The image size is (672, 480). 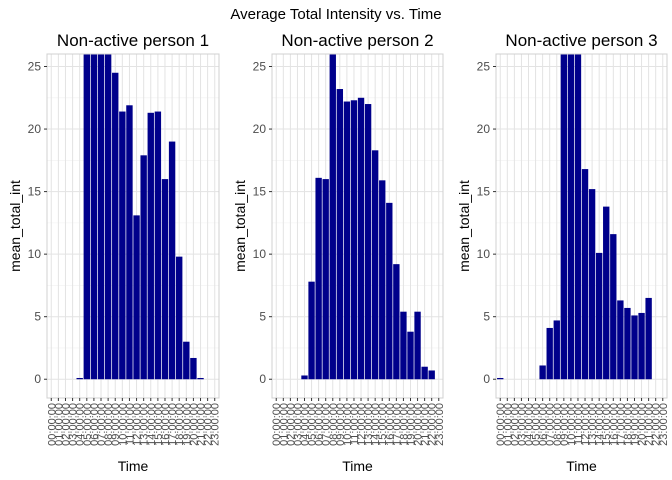 I want to click on x-tick-label: 13:00:00, so click(x=593, y=424).